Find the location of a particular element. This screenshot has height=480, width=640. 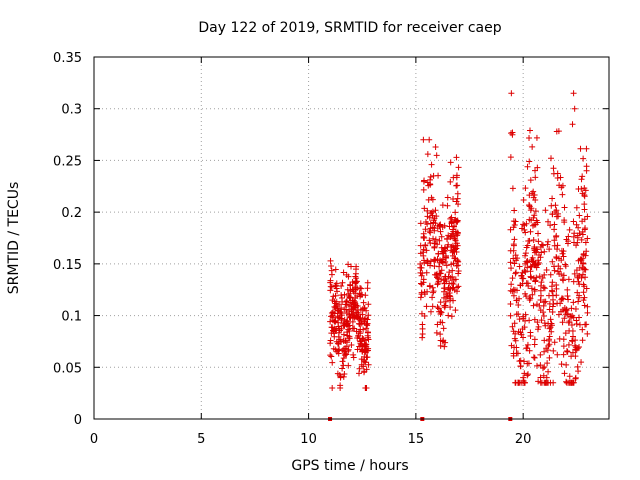

y-tick-label: 0.05 is located at coordinates (67, 368).